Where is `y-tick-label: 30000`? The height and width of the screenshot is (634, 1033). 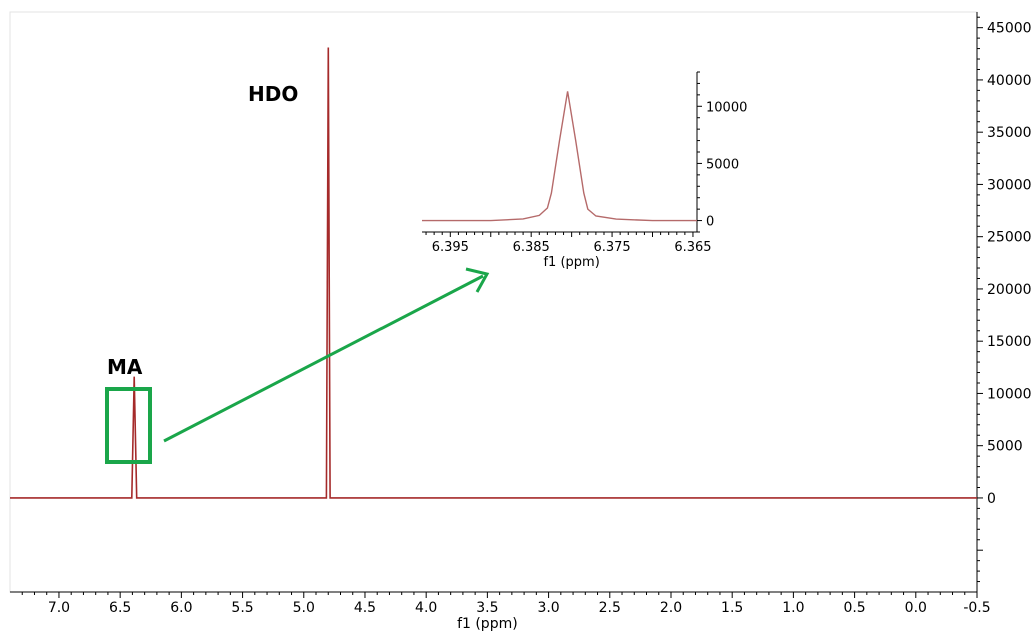 y-tick-label: 30000 is located at coordinates (1009, 185).